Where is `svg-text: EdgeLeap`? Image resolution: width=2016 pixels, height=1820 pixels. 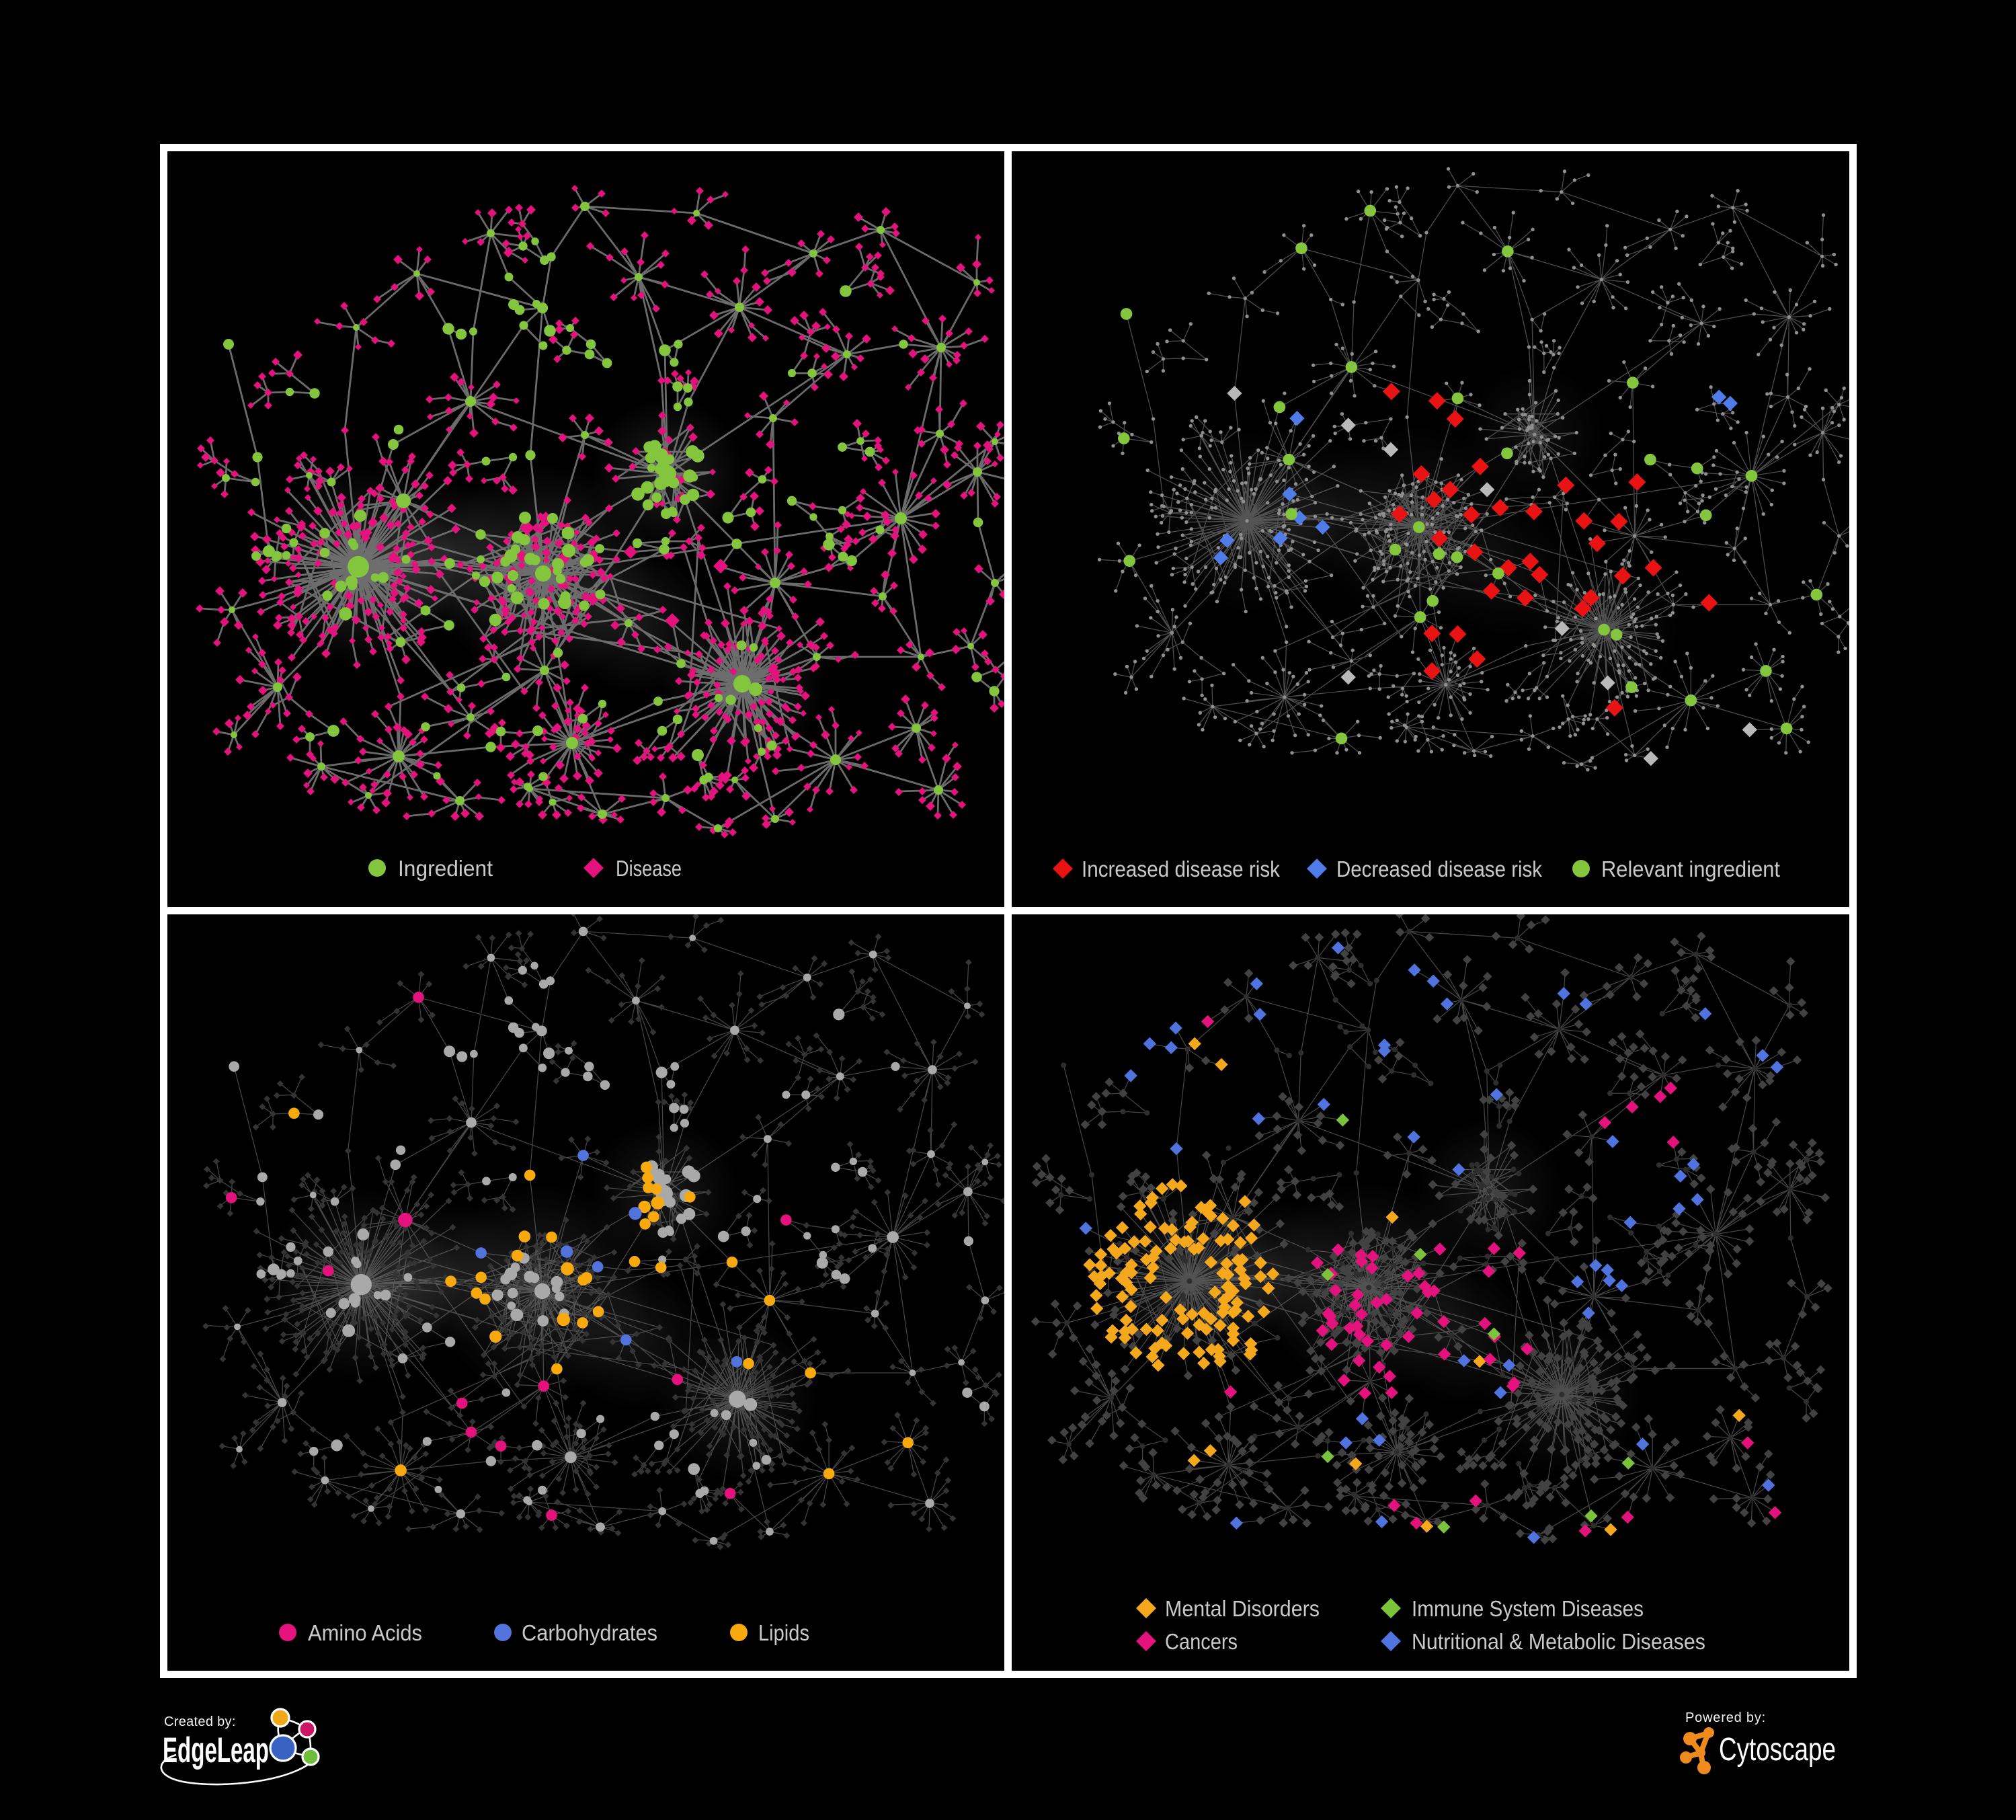 svg-text: EdgeLeap is located at coordinates (216, 1750).